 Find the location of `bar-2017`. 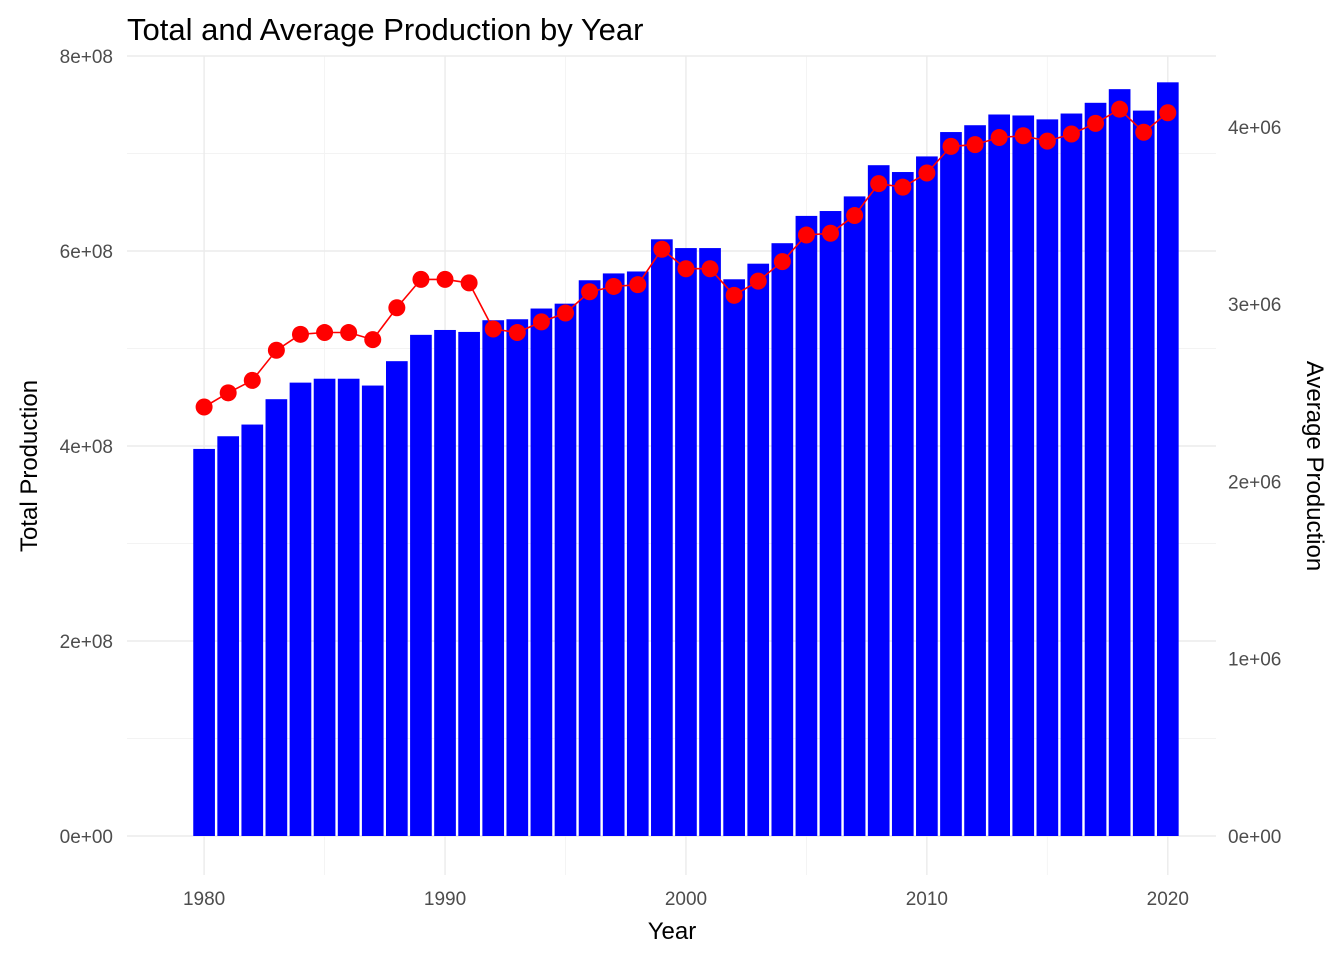

bar-2017 is located at coordinates (1095, 469).